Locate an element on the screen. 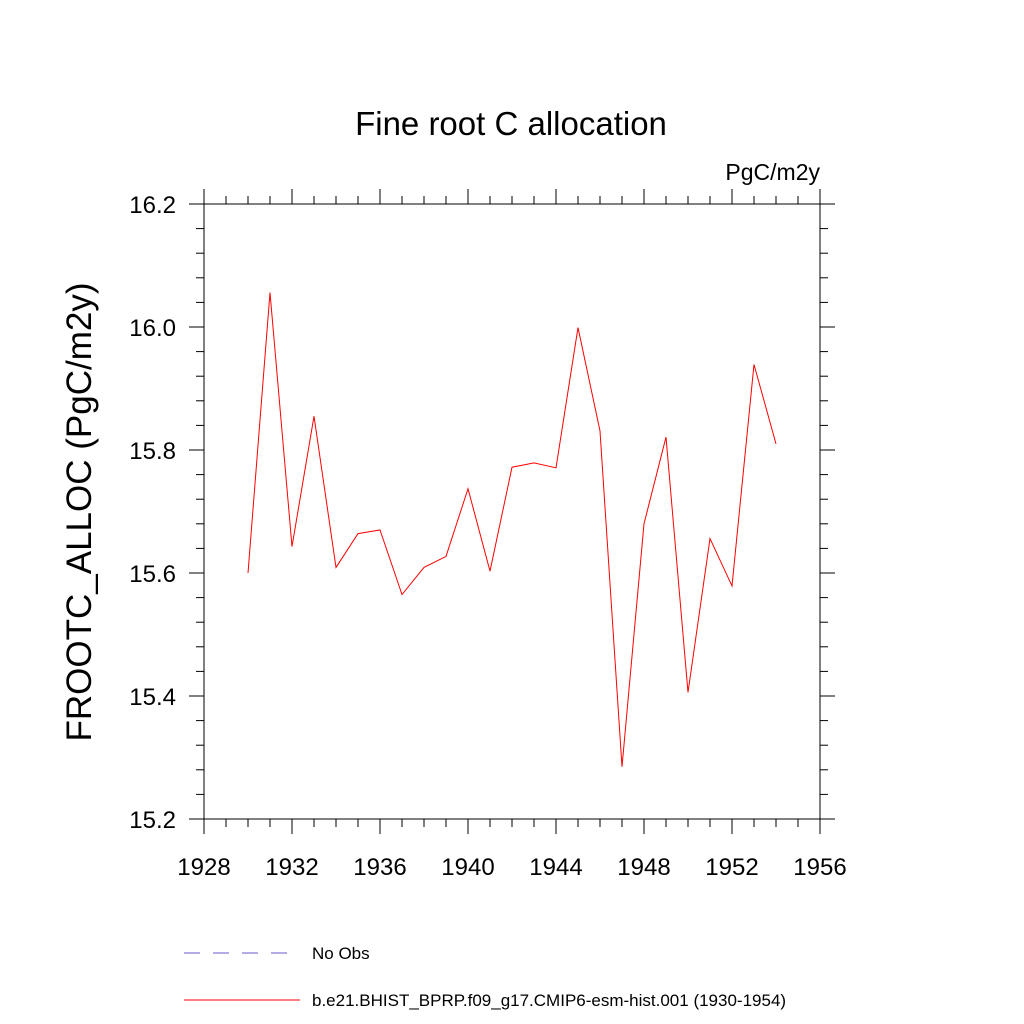 This screenshot has width=1024, height=1024. x-tick-label: 1928 is located at coordinates (203, 867).